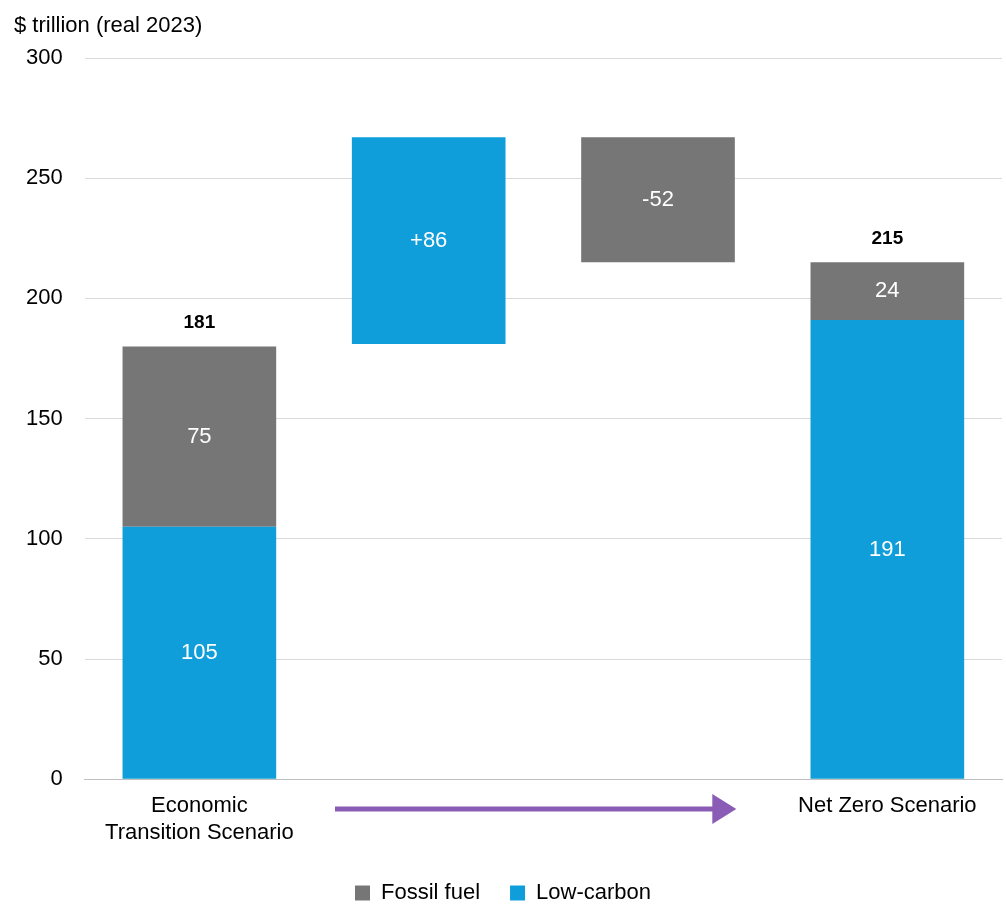  What do you see at coordinates (50, 658) in the screenshot?
I see `y-tick-label: 50` at bounding box center [50, 658].